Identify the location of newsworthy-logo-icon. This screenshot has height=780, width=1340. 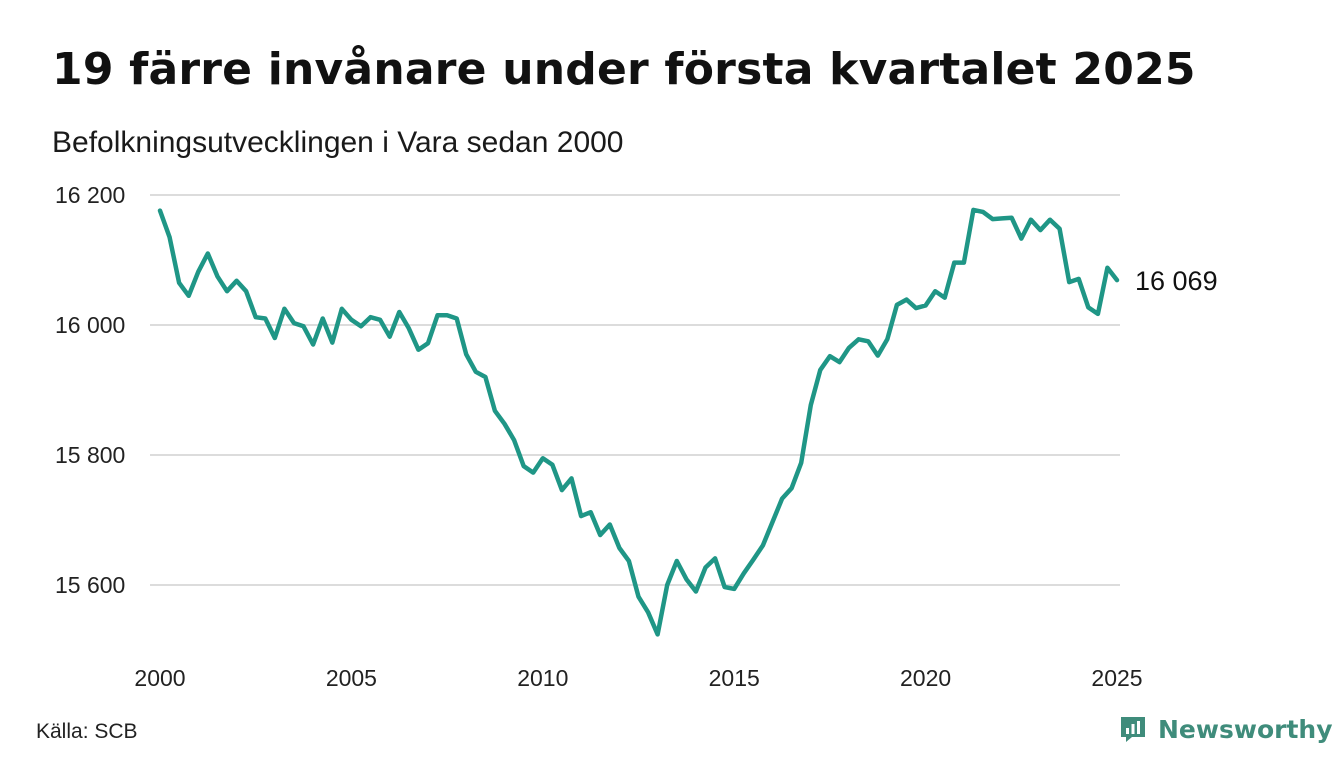
(1133, 729).